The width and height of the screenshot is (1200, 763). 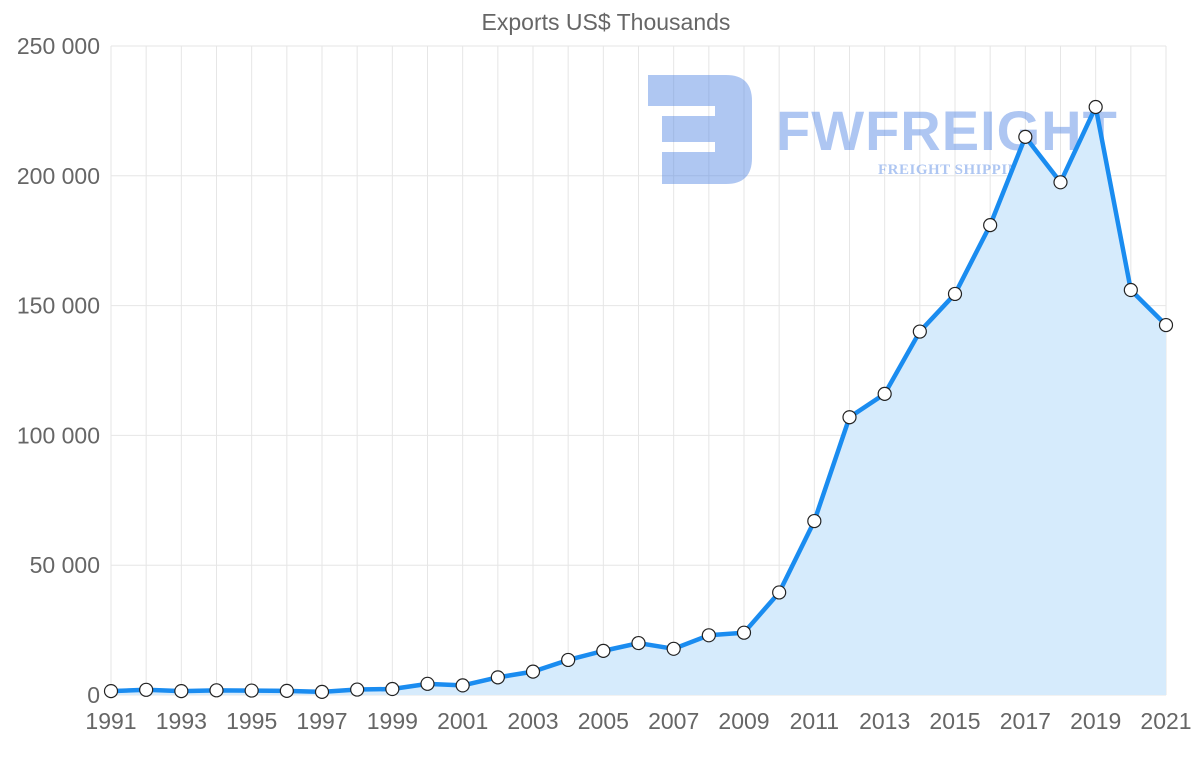 What do you see at coordinates (954, 170) in the screenshot?
I see `watermark-tagline: FREIGHT SHIPPING` at bounding box center [954, 170].